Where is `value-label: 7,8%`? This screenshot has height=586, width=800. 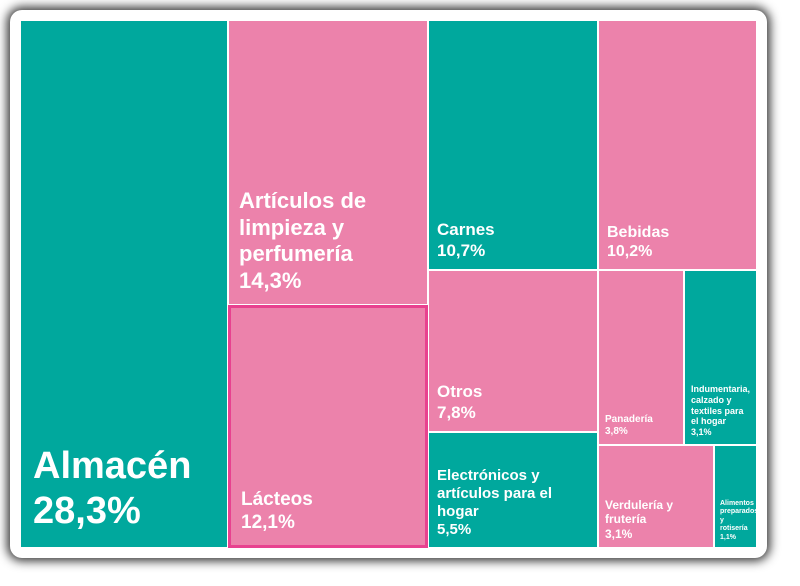
value-label: 7,8% is located at coordinates (456, 412).